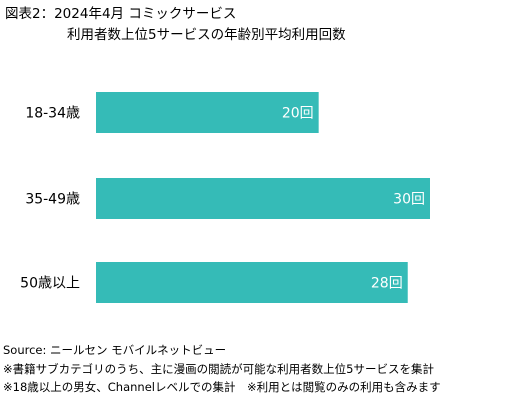 This screenshot has width=511, height=402. Describe the element at coordinates (218, 368) in the screenshot. I see `footnote-1: ※書籍サブカテゴリのうち、主に漫画の閲読が可能な利用者数上位5サービスを集計` at that location.